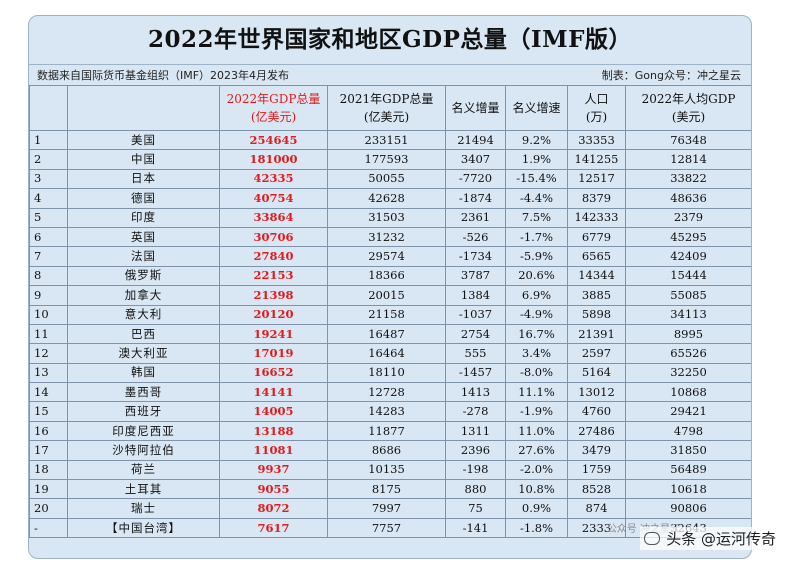 Image resolution: width=800 pixels, height=564 pixels. Describe the element at coordinates (386, 508) in the screenshot. I see `cell-gdp-2021: 7997` at that location.